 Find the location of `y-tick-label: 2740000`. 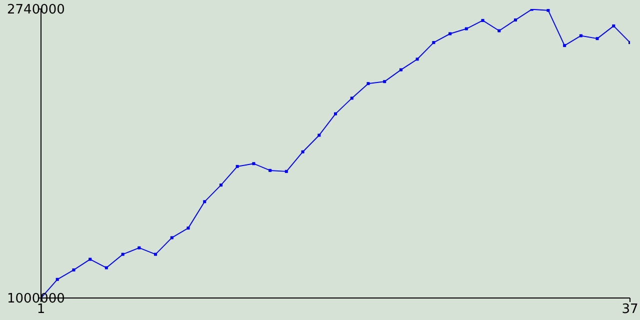

y-tick-label: 2740000 is located at coordinates (36, 10).